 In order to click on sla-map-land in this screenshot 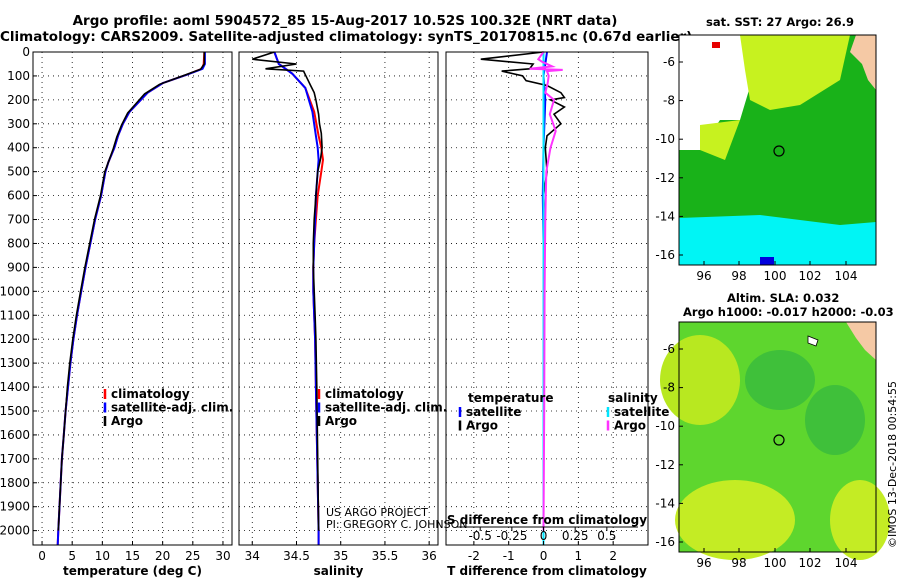, I will do `click(861, 341)`.